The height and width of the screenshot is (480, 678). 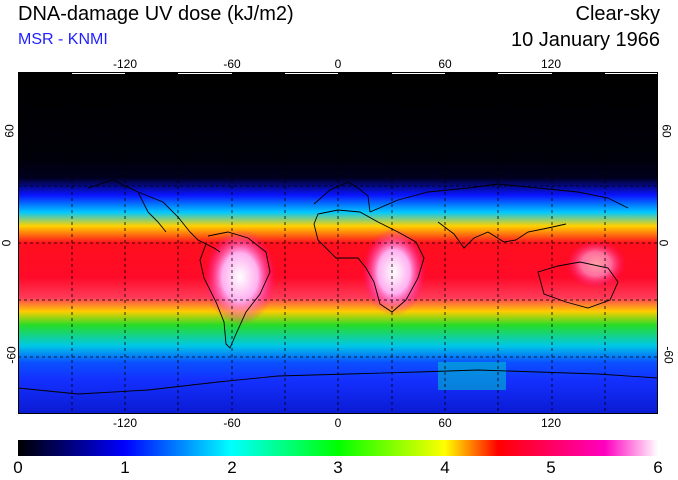 I want to click on colorbar-label: 6, so click(x=658, y=467).